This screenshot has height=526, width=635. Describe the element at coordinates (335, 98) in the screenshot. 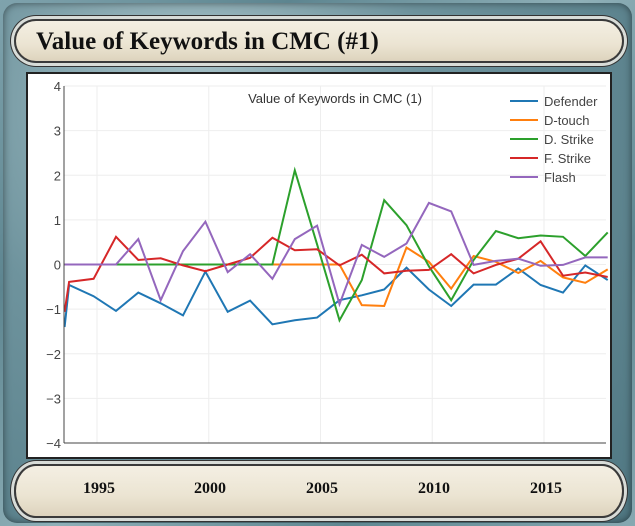

I see `chart-title: Value of Keywords in CMC (1)` at that location.